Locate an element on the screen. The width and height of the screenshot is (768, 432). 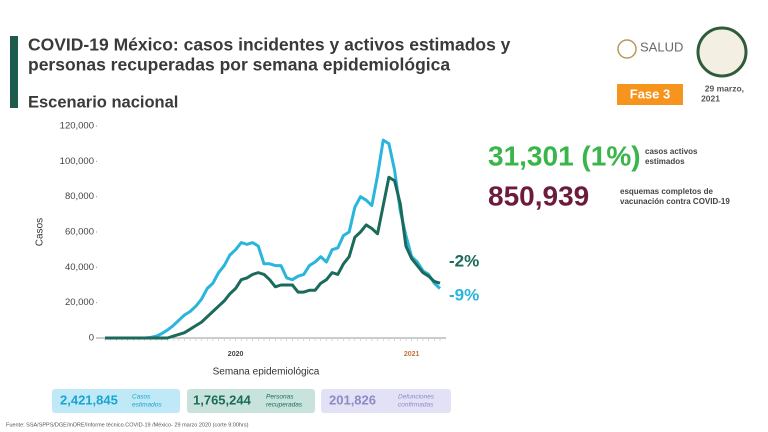
y-tick-label: 40,000 is located at coordinates (79, 267).